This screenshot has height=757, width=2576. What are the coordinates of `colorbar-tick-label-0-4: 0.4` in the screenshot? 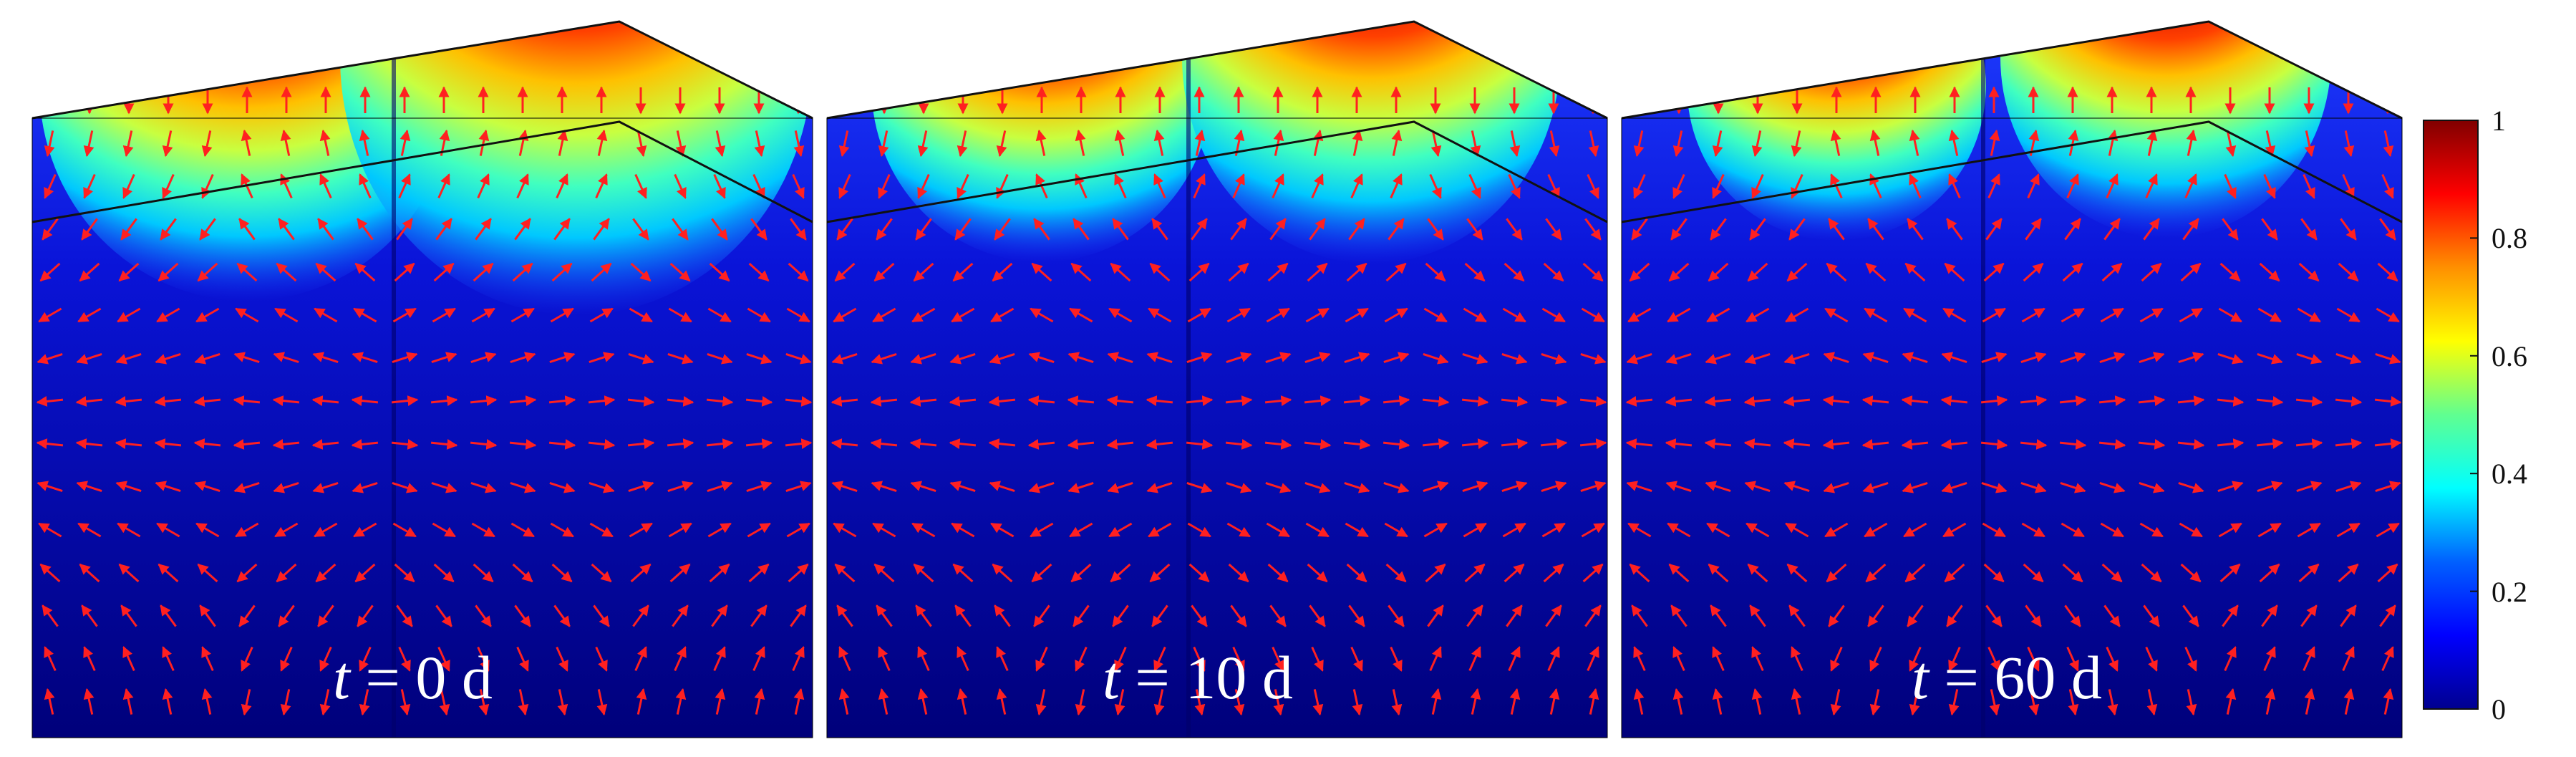 It's located at (2509, 474).